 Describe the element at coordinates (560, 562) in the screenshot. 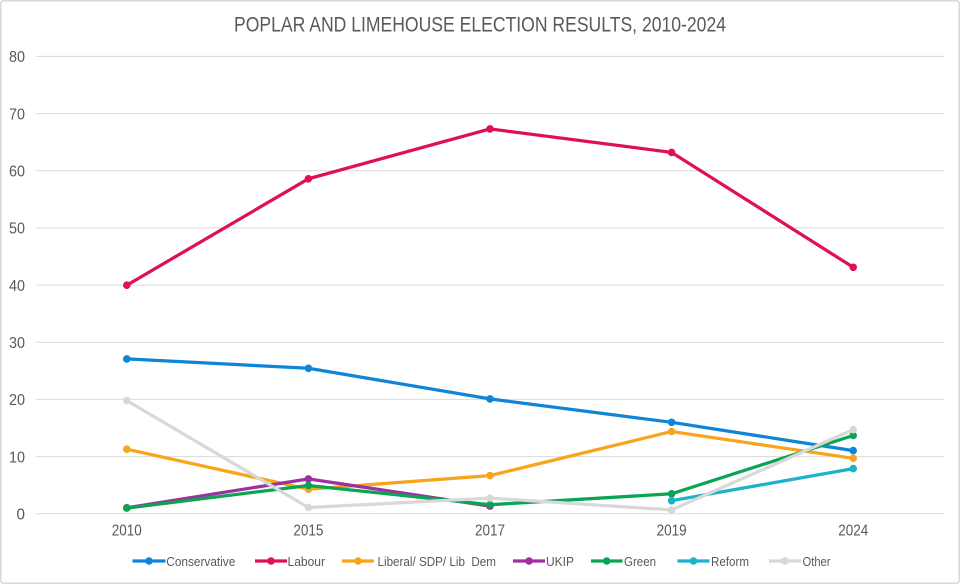

I see `svg-text: UKIP` at that location.